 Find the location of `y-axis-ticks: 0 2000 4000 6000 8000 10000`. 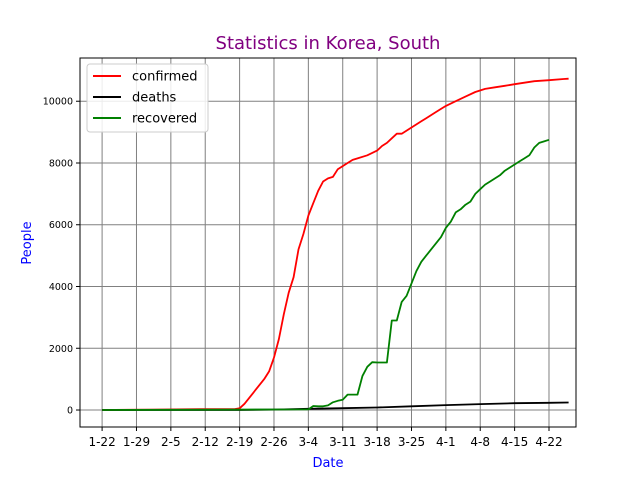

y-axis-ticks: 0 2000 4000 6000 8000 10000 is located at coordinates (61, 257).